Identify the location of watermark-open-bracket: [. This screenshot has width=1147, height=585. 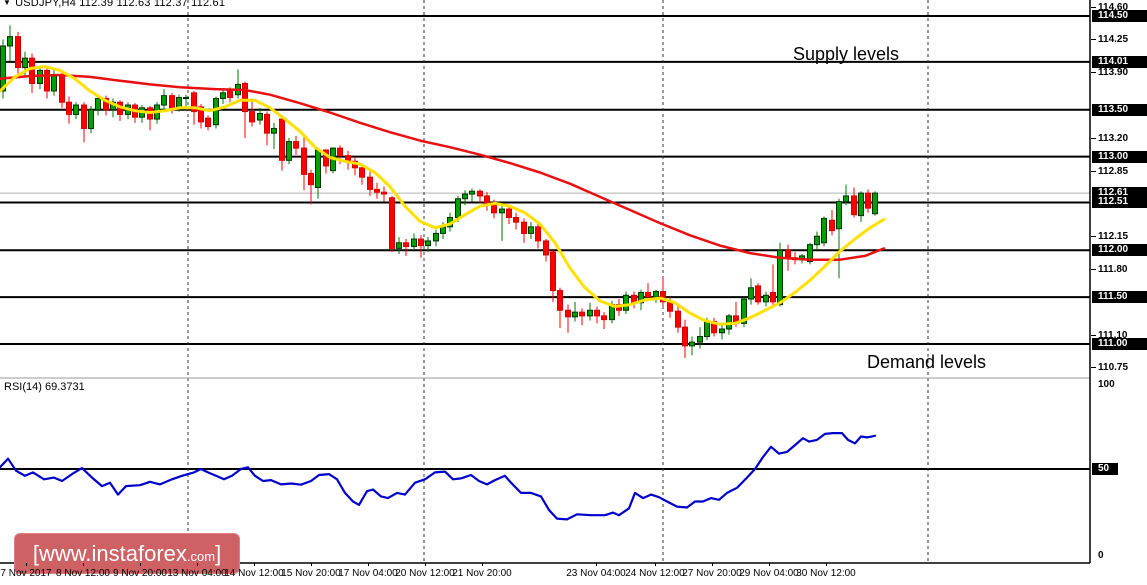
(35, 553).